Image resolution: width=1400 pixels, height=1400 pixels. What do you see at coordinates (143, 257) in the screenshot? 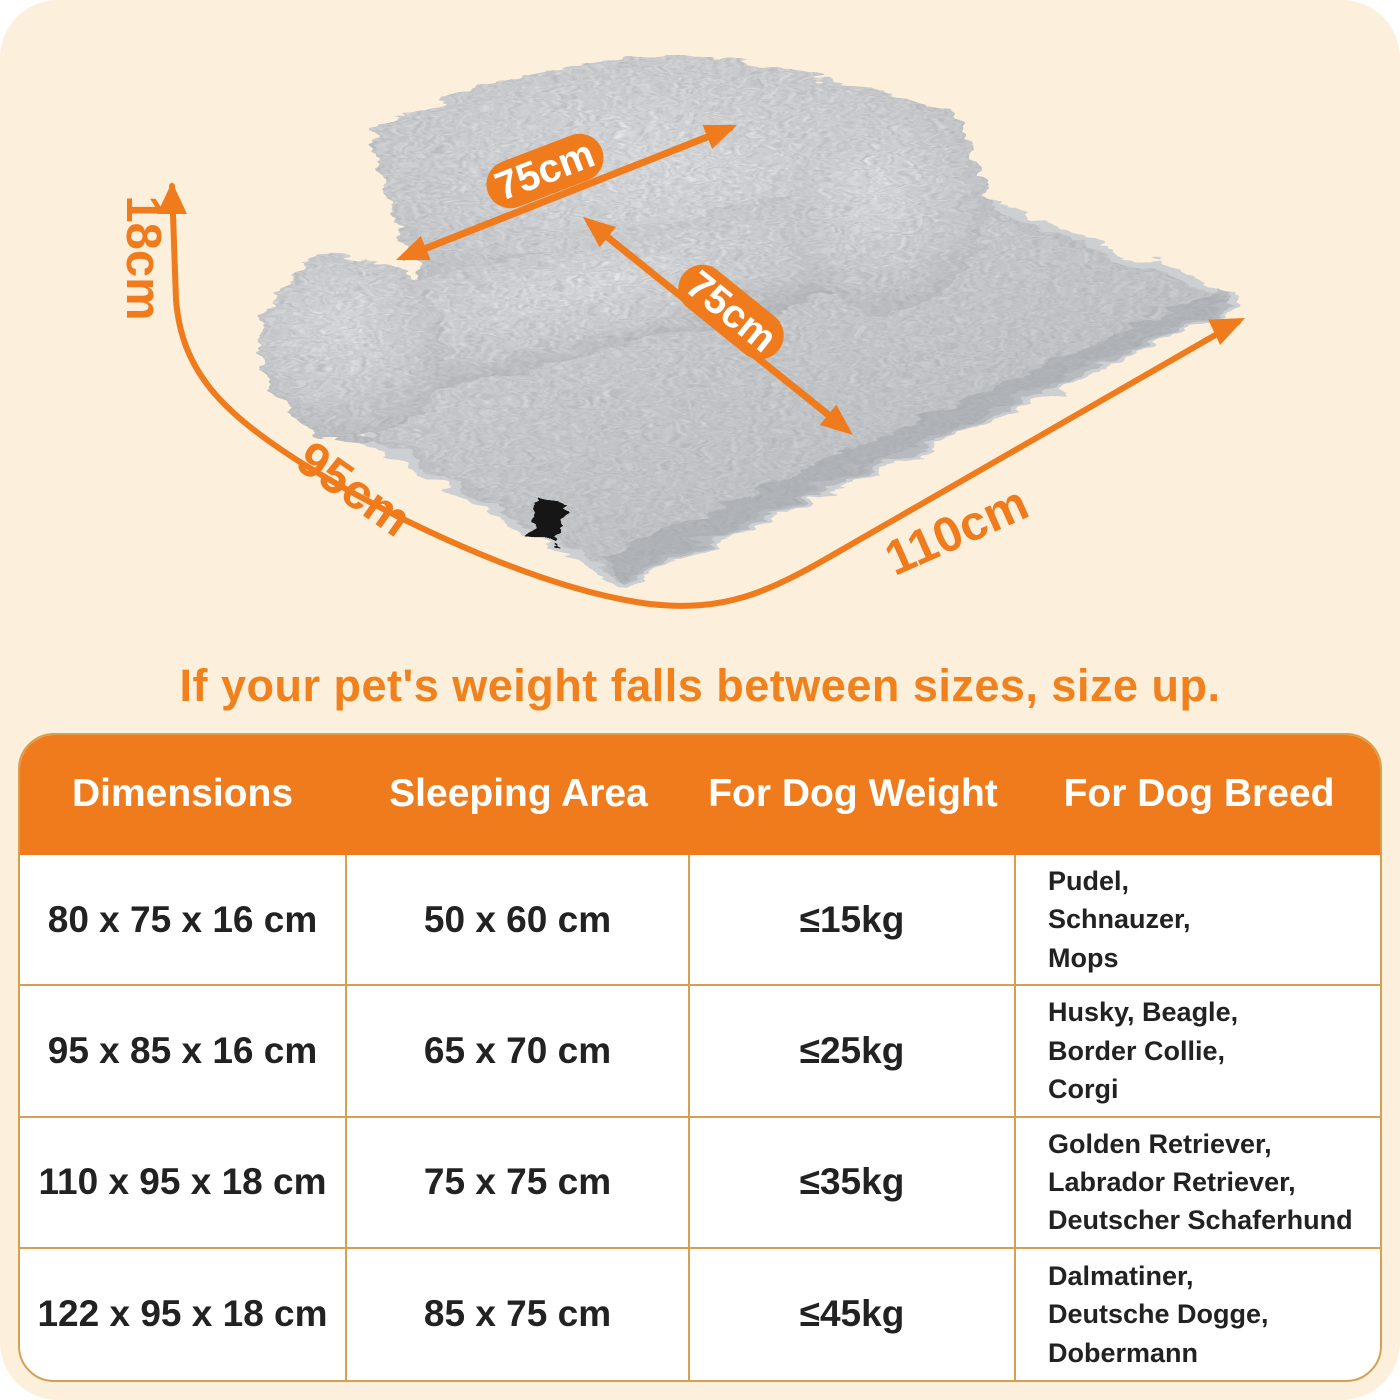
I see `height-label: 18cm` at bounding box center [143, 257].